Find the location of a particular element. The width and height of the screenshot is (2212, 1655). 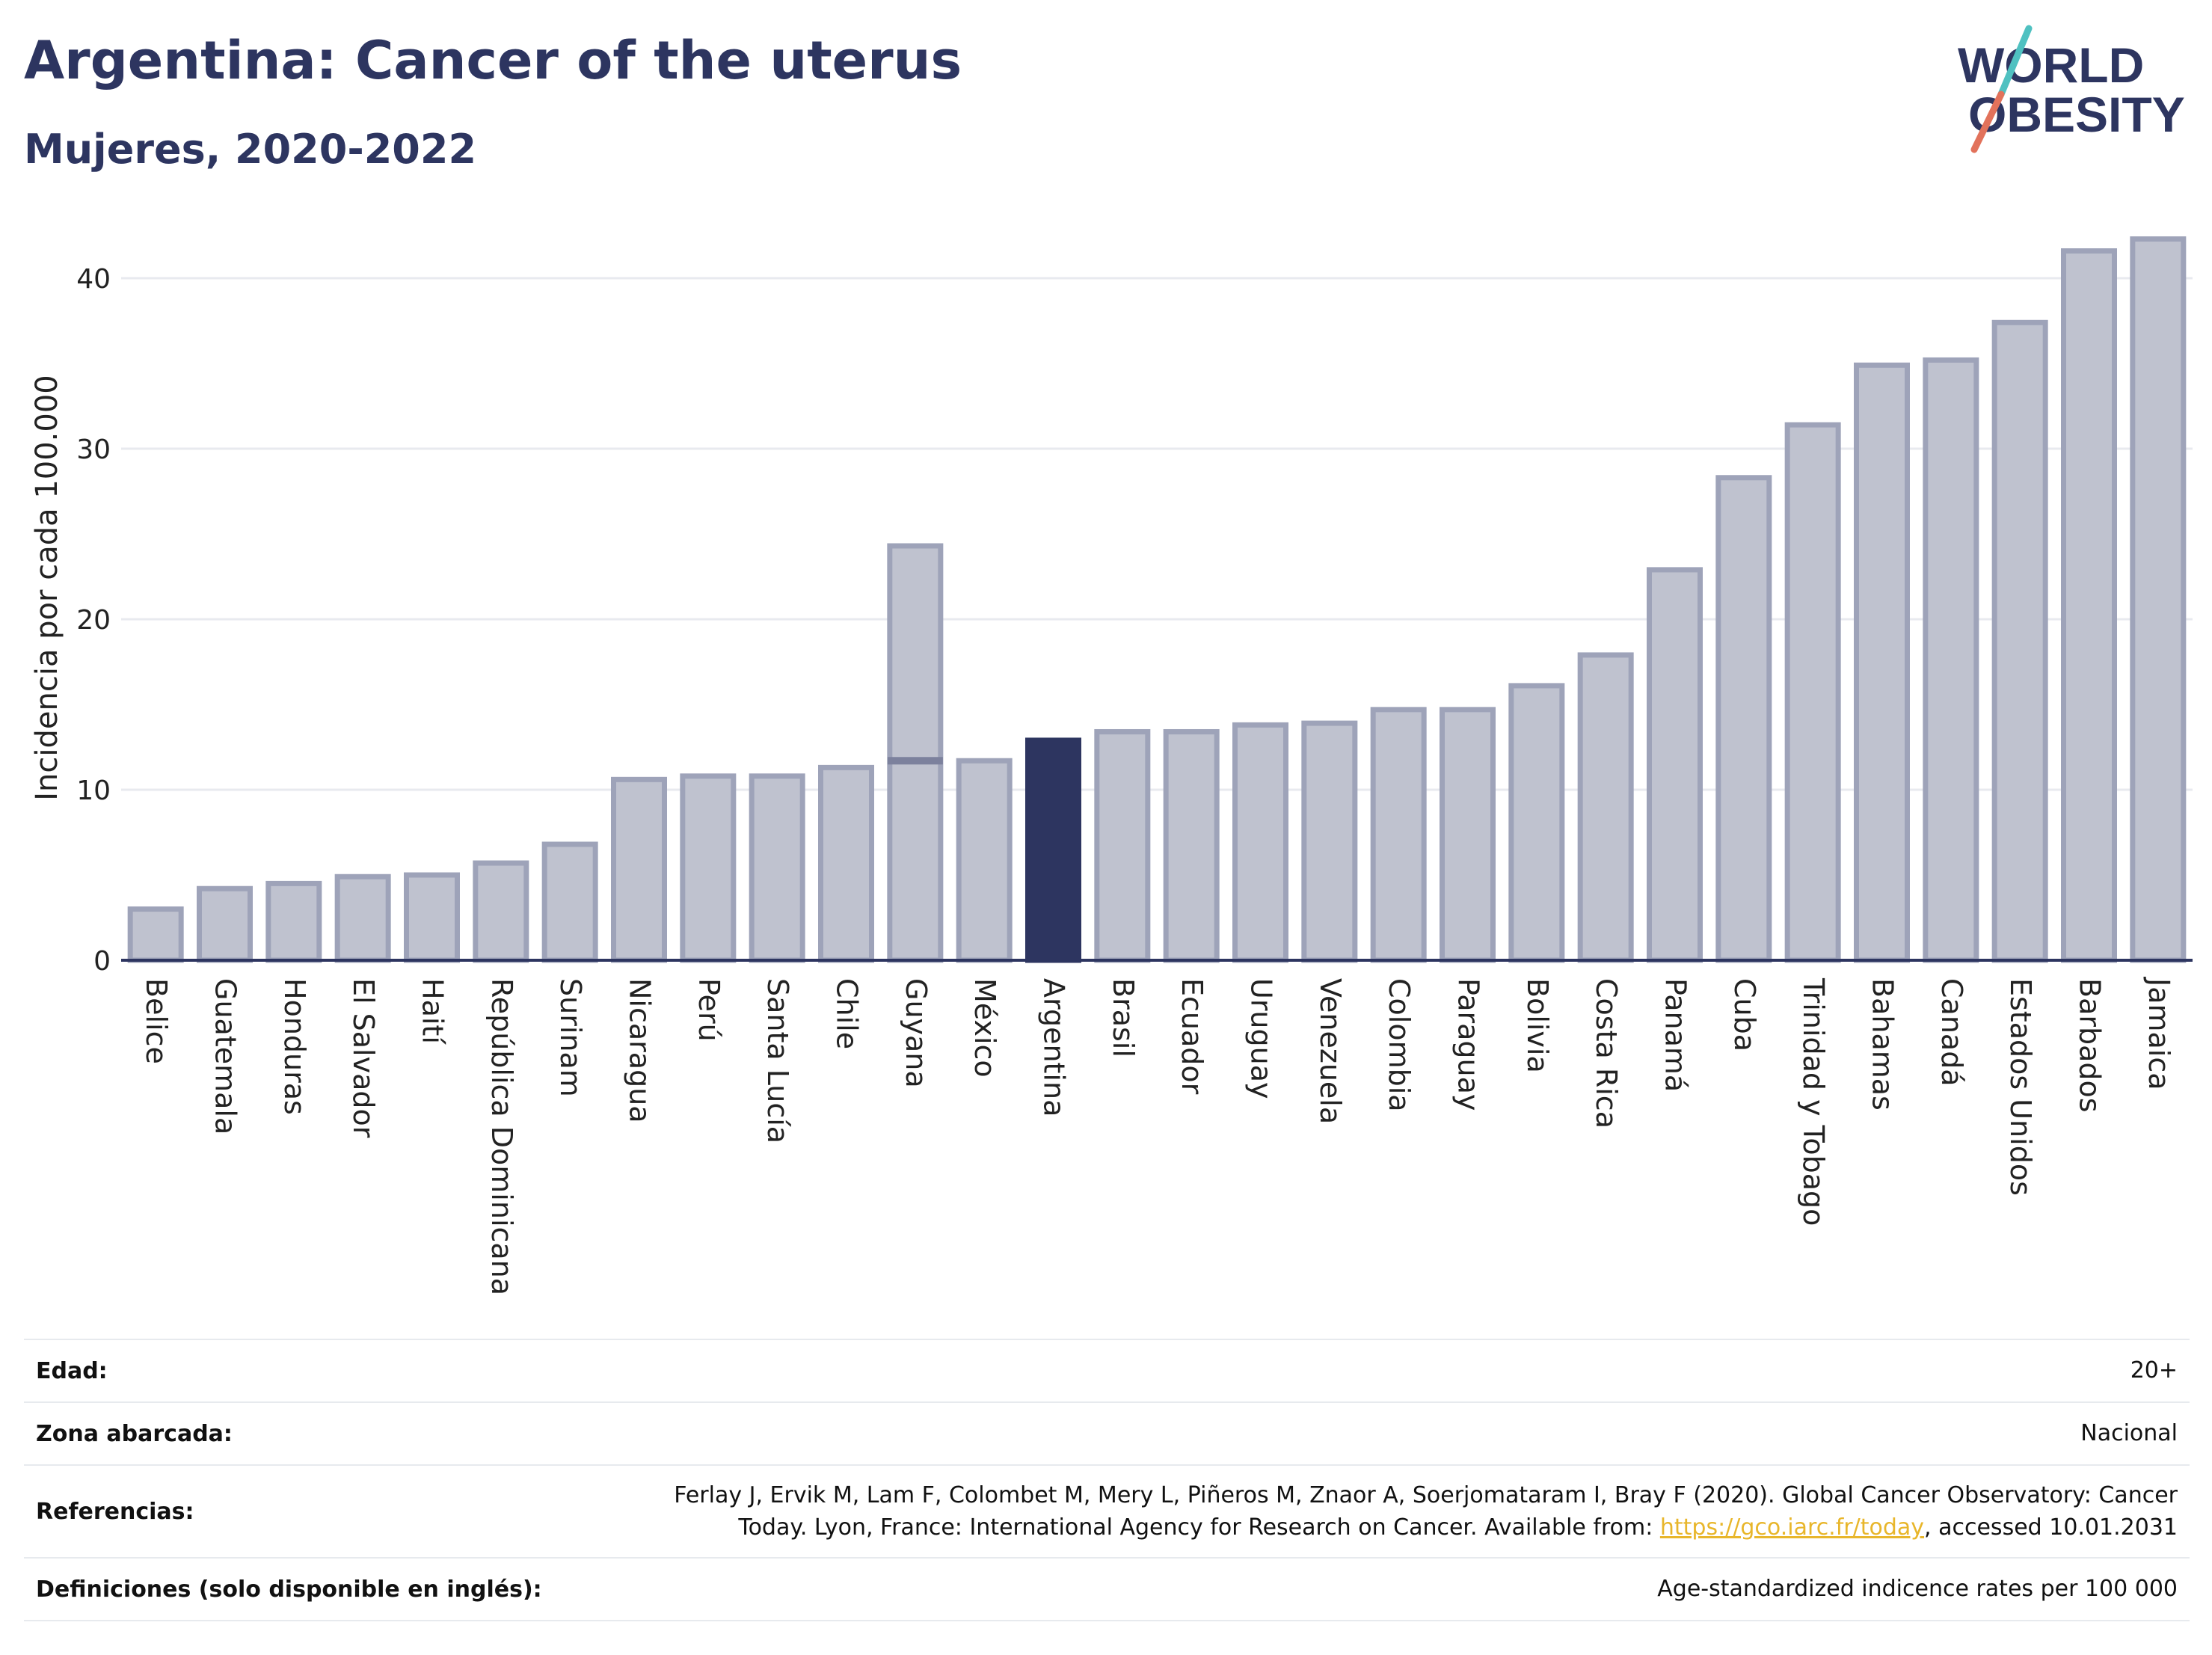

x-tick-label: Belice is located at coordinates (156, 1021).